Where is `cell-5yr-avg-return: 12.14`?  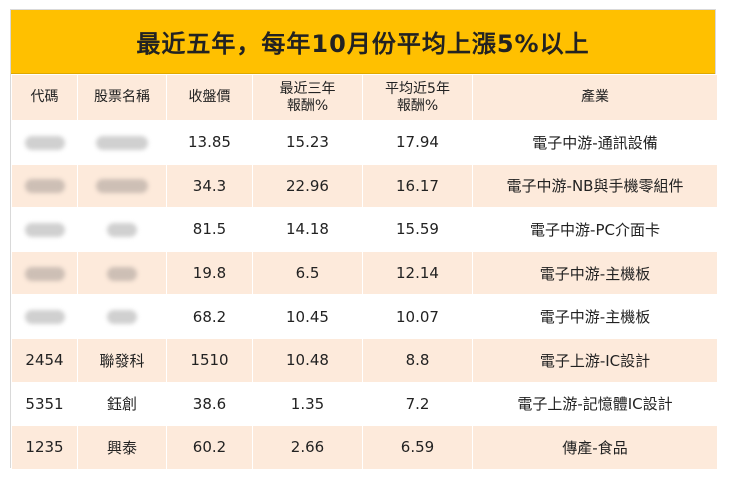 cell-5yr-avg-return: 12.14 is located at coordinates (417, 273).